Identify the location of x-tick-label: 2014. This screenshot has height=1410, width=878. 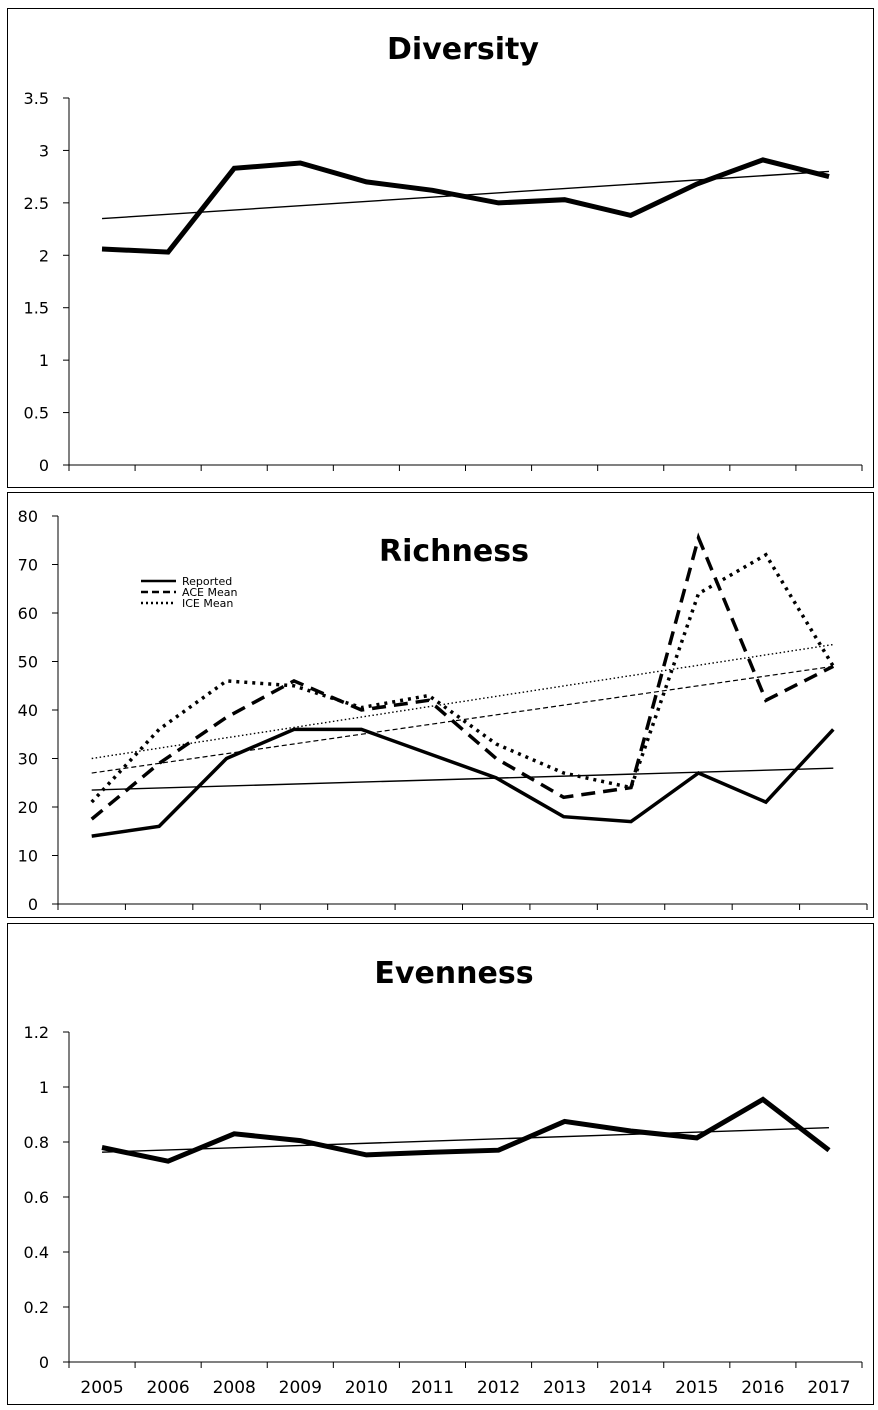
(630, 1388).